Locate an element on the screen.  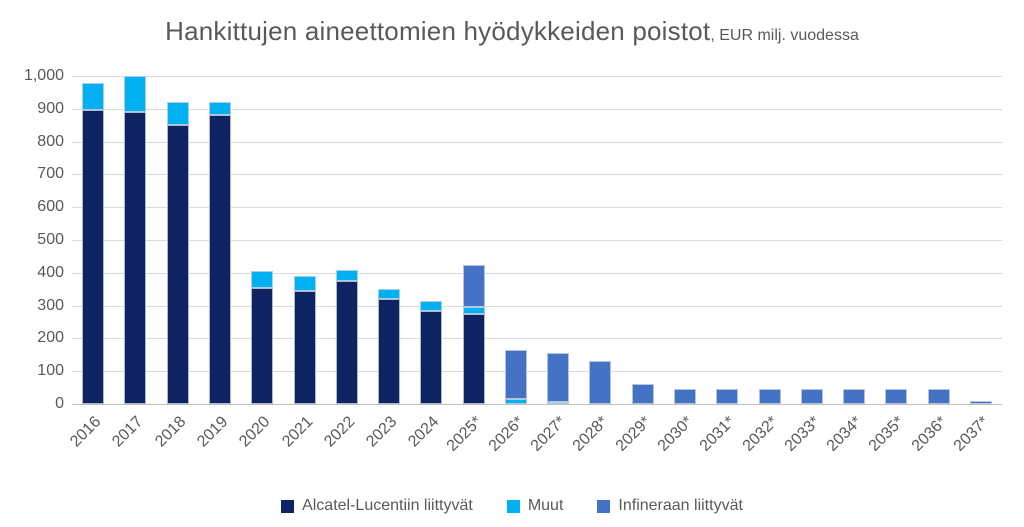
legend-swatch-alcatel-lucent is located at coordinates (288, 506).